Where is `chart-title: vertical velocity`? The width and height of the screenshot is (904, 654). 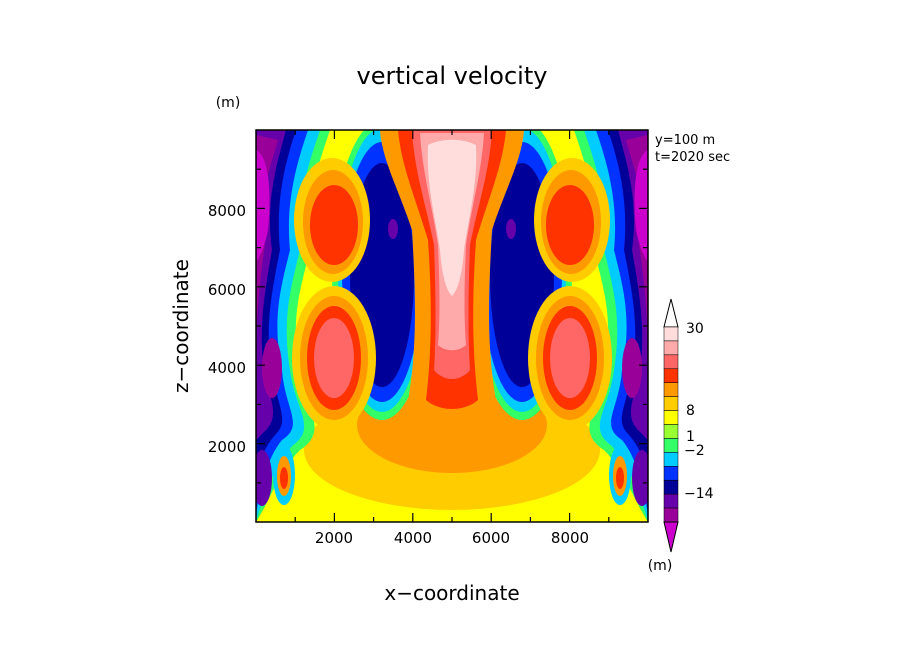
chart-title: vertical velocity is located at coordinates (452, 76).